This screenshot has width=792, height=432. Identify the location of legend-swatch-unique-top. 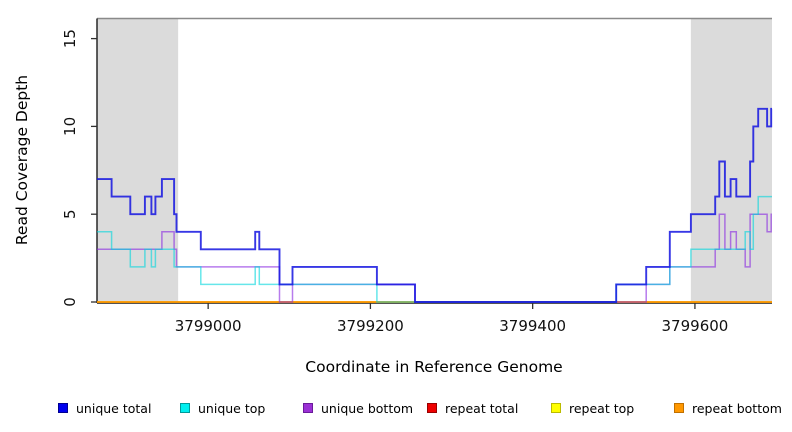
(185, 408).